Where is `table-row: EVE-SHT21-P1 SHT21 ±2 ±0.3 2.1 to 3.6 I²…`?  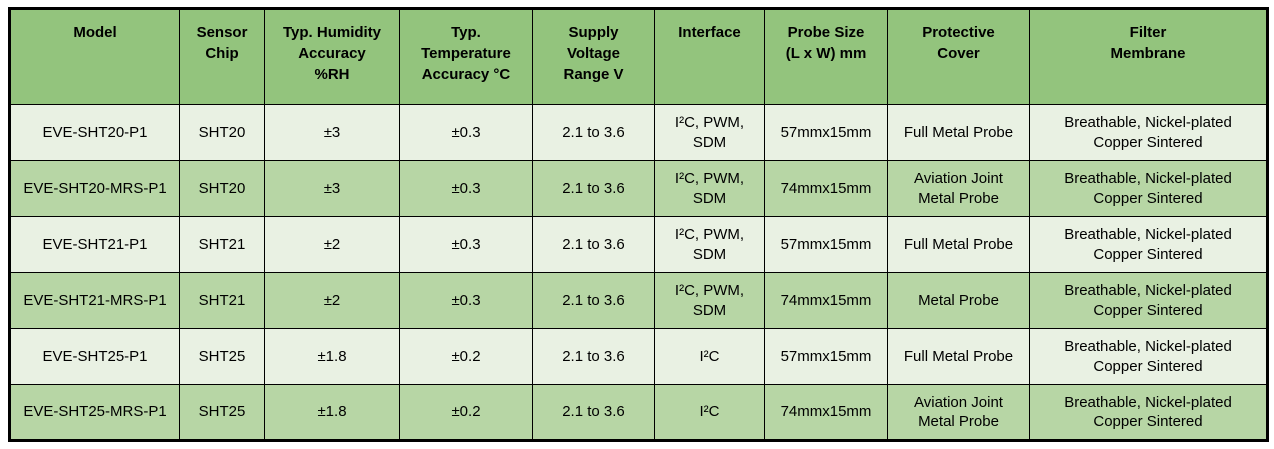
table-row: EVE-SHT21-P1 SHT21 ±2 ±0.3 2.1 to 3.6 I²… is located at coordinates (638, 244).